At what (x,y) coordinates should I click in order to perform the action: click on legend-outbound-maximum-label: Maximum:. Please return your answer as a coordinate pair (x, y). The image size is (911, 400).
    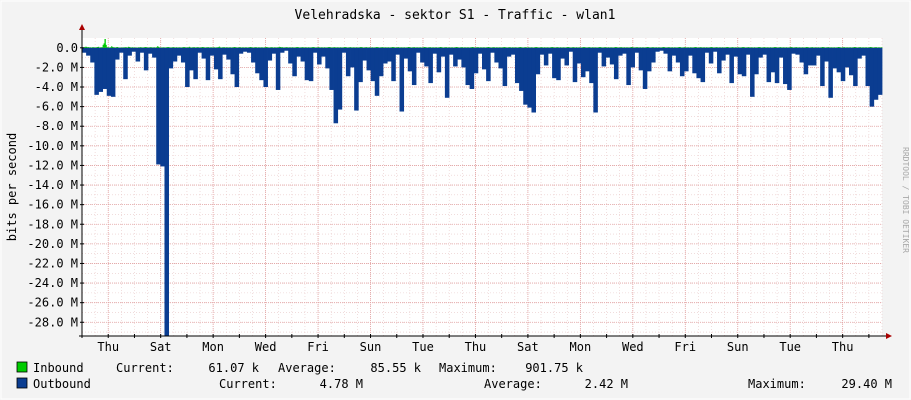
    Looking at the image, I should click on (777, 384).